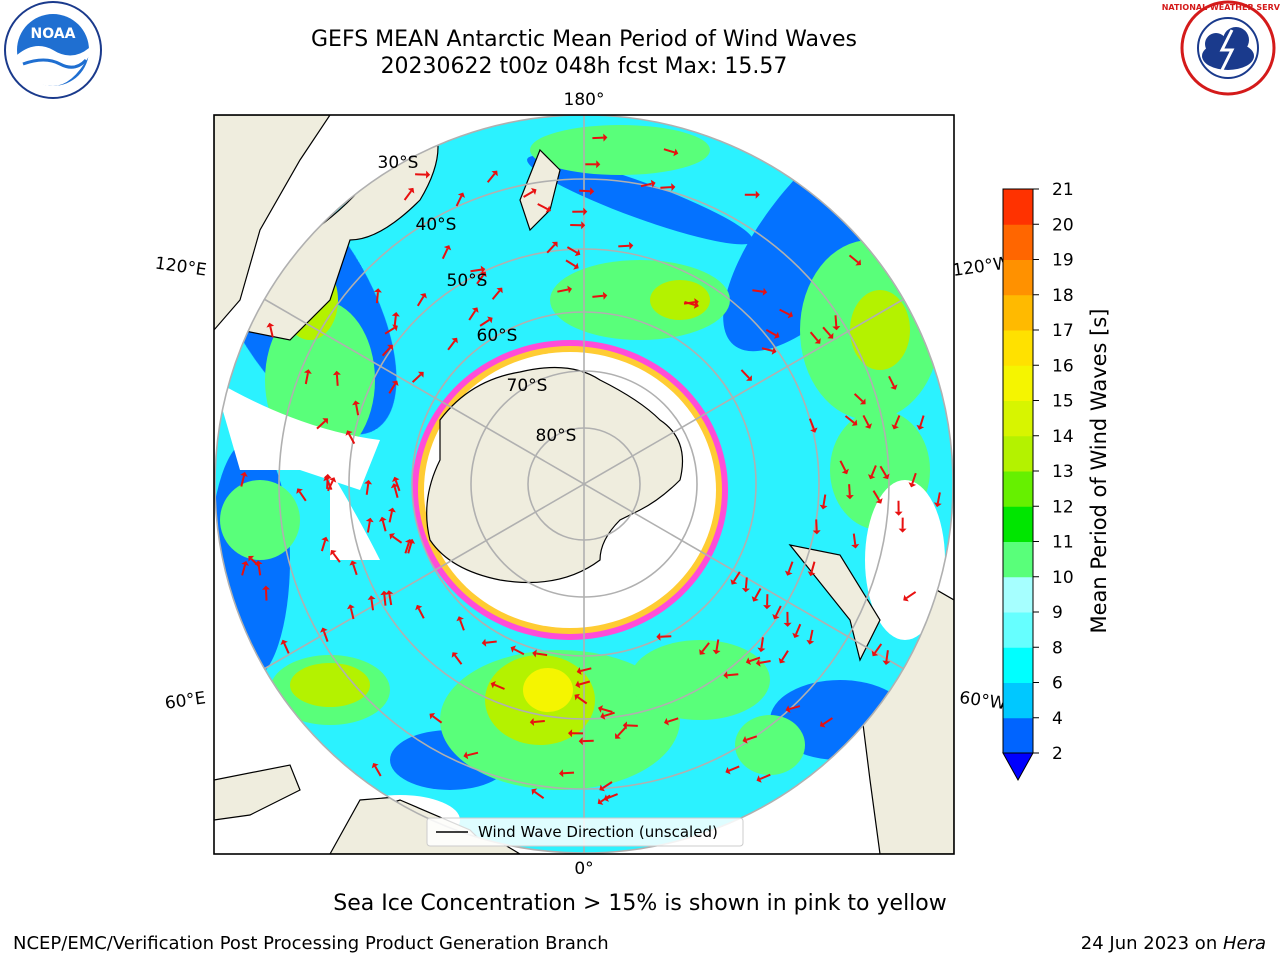 Image resolution: width=1280 pixels, height=960 pixels. Describe the element at coordinates (53, 50) in the screenshot. I see `noaa-logo: NOAA` at that location.